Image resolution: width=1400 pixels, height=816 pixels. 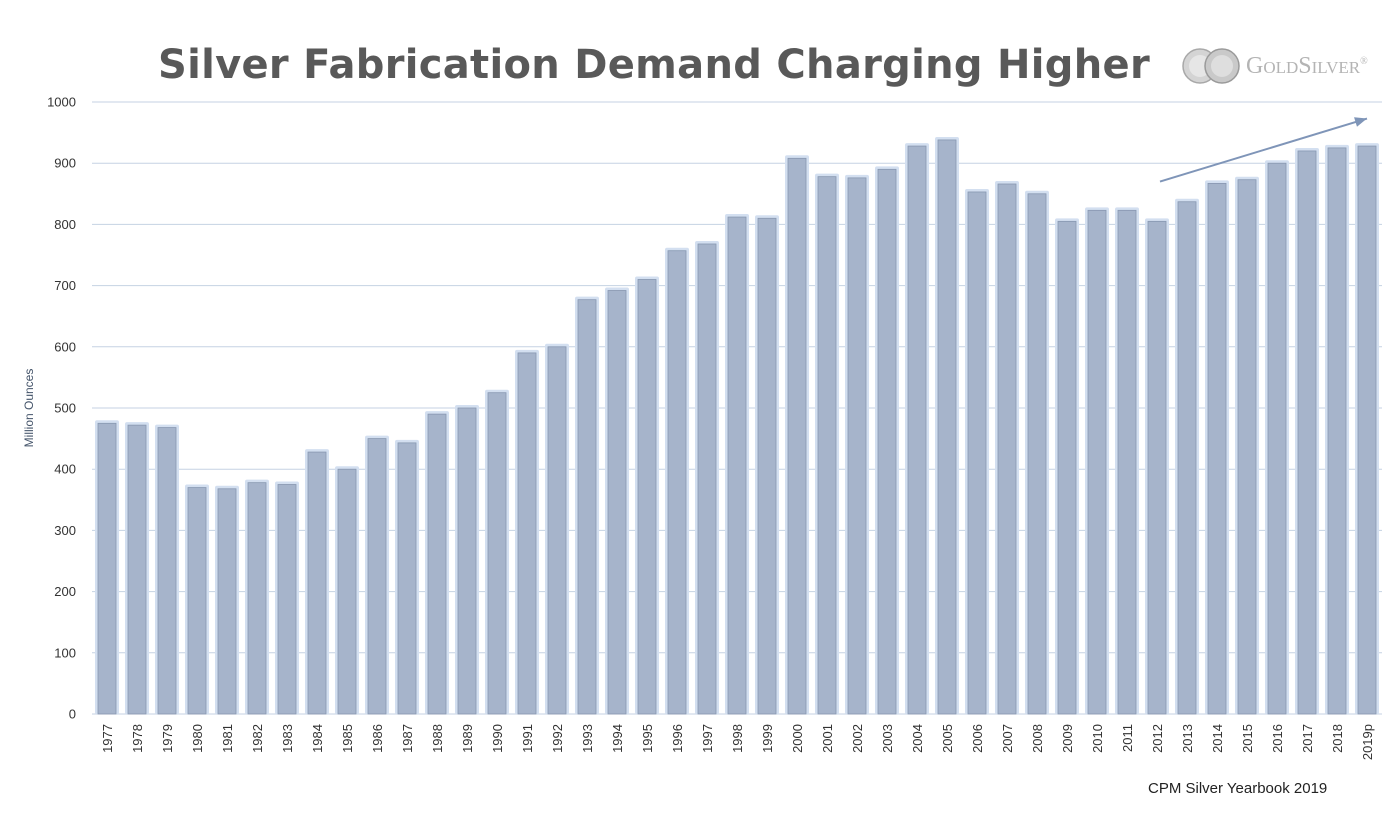 I want to click on y-tick-labels: 0 100 200 300 400 500 600 700 800 900 1000, so click(x=61, y=408).